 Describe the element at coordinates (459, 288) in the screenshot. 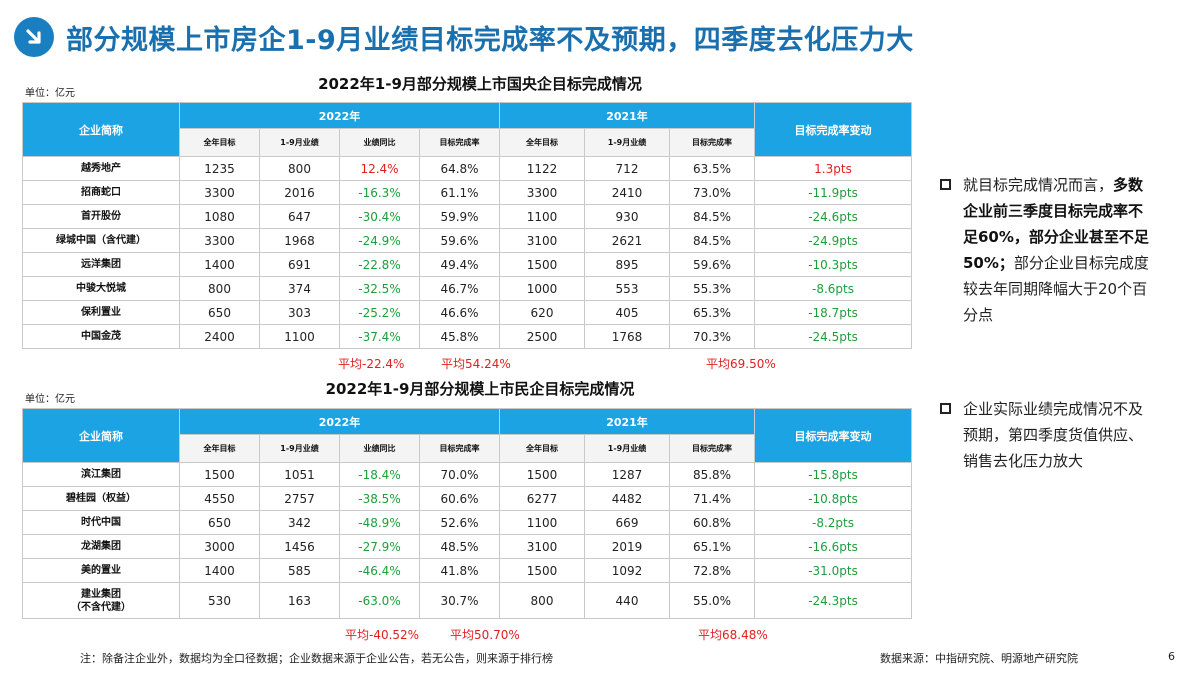

I see `rate-2022: 46.7%` at that location.